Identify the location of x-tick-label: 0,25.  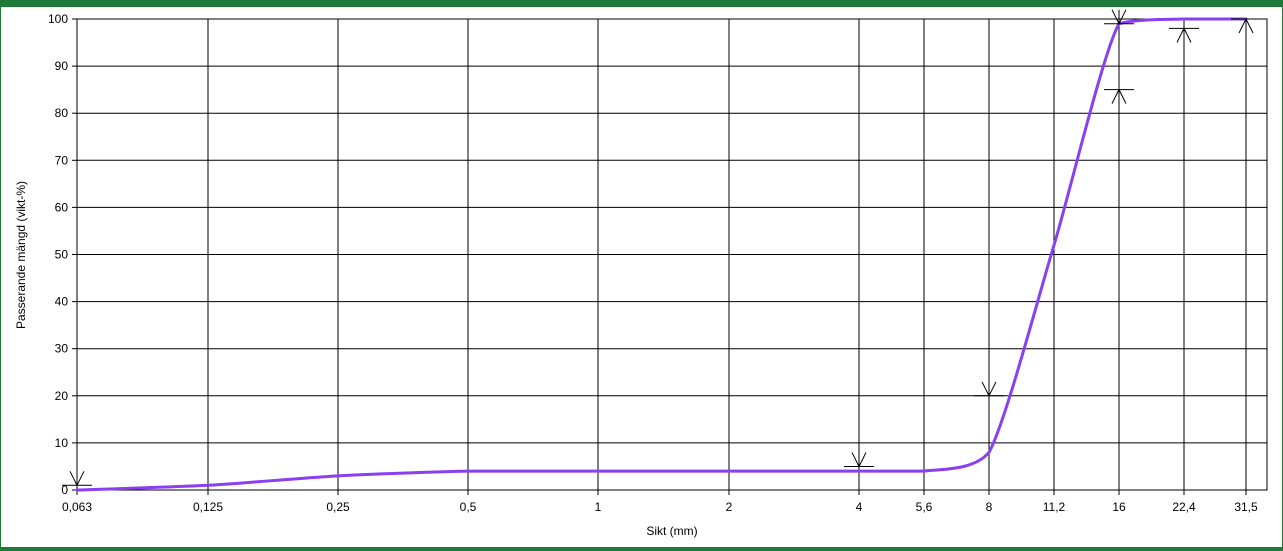
(338, 507).